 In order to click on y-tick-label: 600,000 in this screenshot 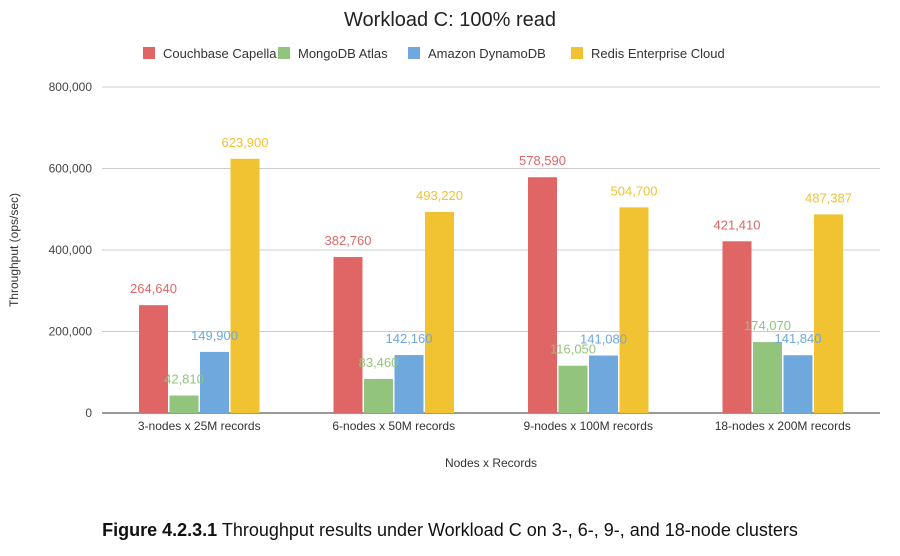, I will do `click(71, 169)`.